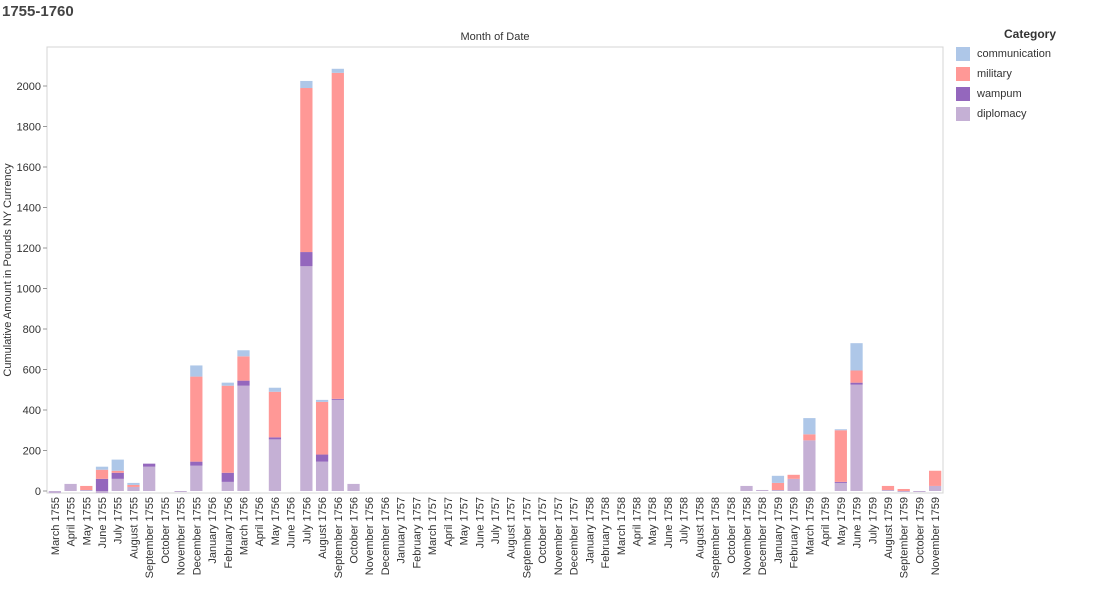  I want to click on x-tick-label: March 1759, so click(810, 526).